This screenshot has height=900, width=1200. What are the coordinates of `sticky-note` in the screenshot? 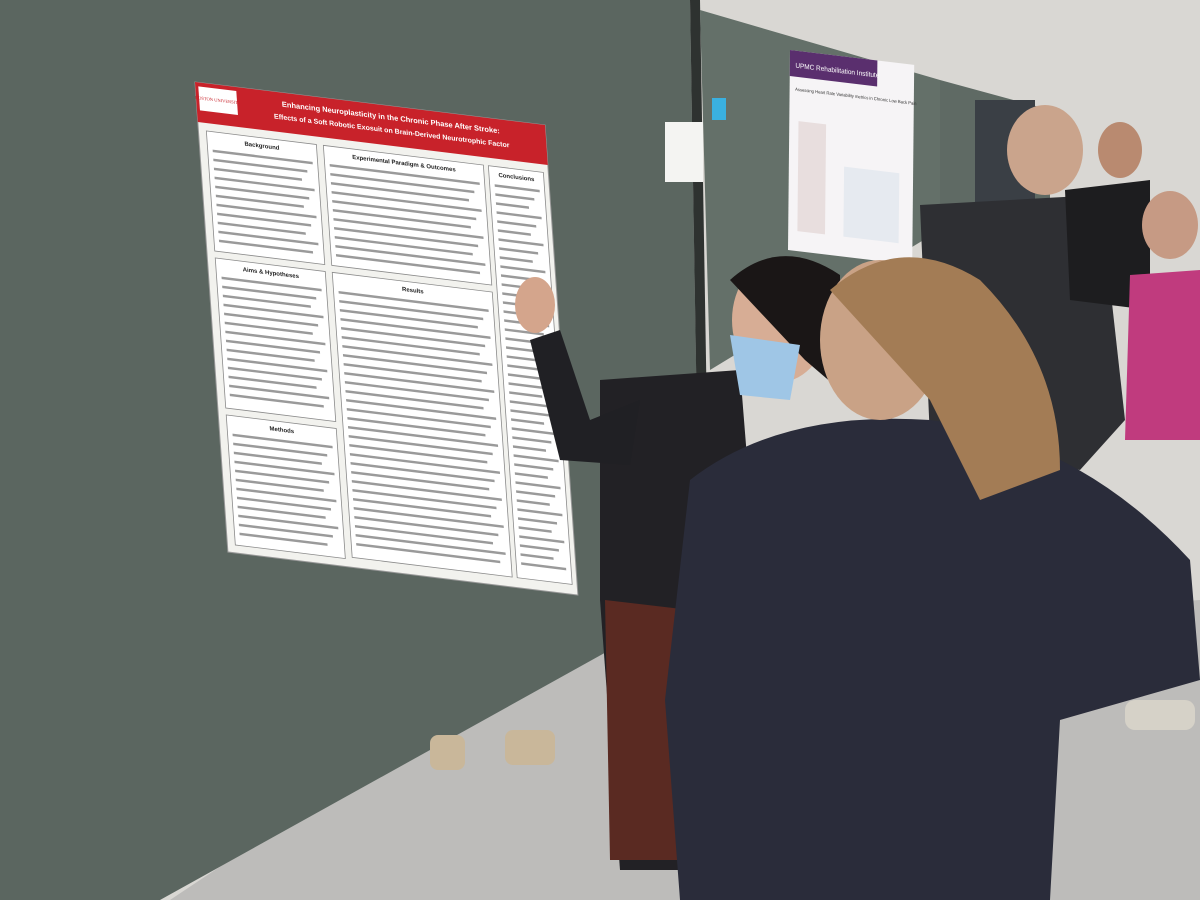 It's located at (719, 109).